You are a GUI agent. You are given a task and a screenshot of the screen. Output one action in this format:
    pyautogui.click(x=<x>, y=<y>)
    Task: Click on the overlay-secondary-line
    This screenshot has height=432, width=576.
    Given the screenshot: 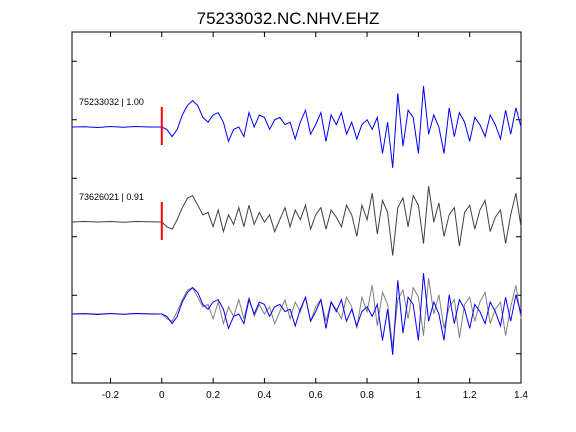 What is the action you would take?
    pyautogui.click(x=296, y=312)
    